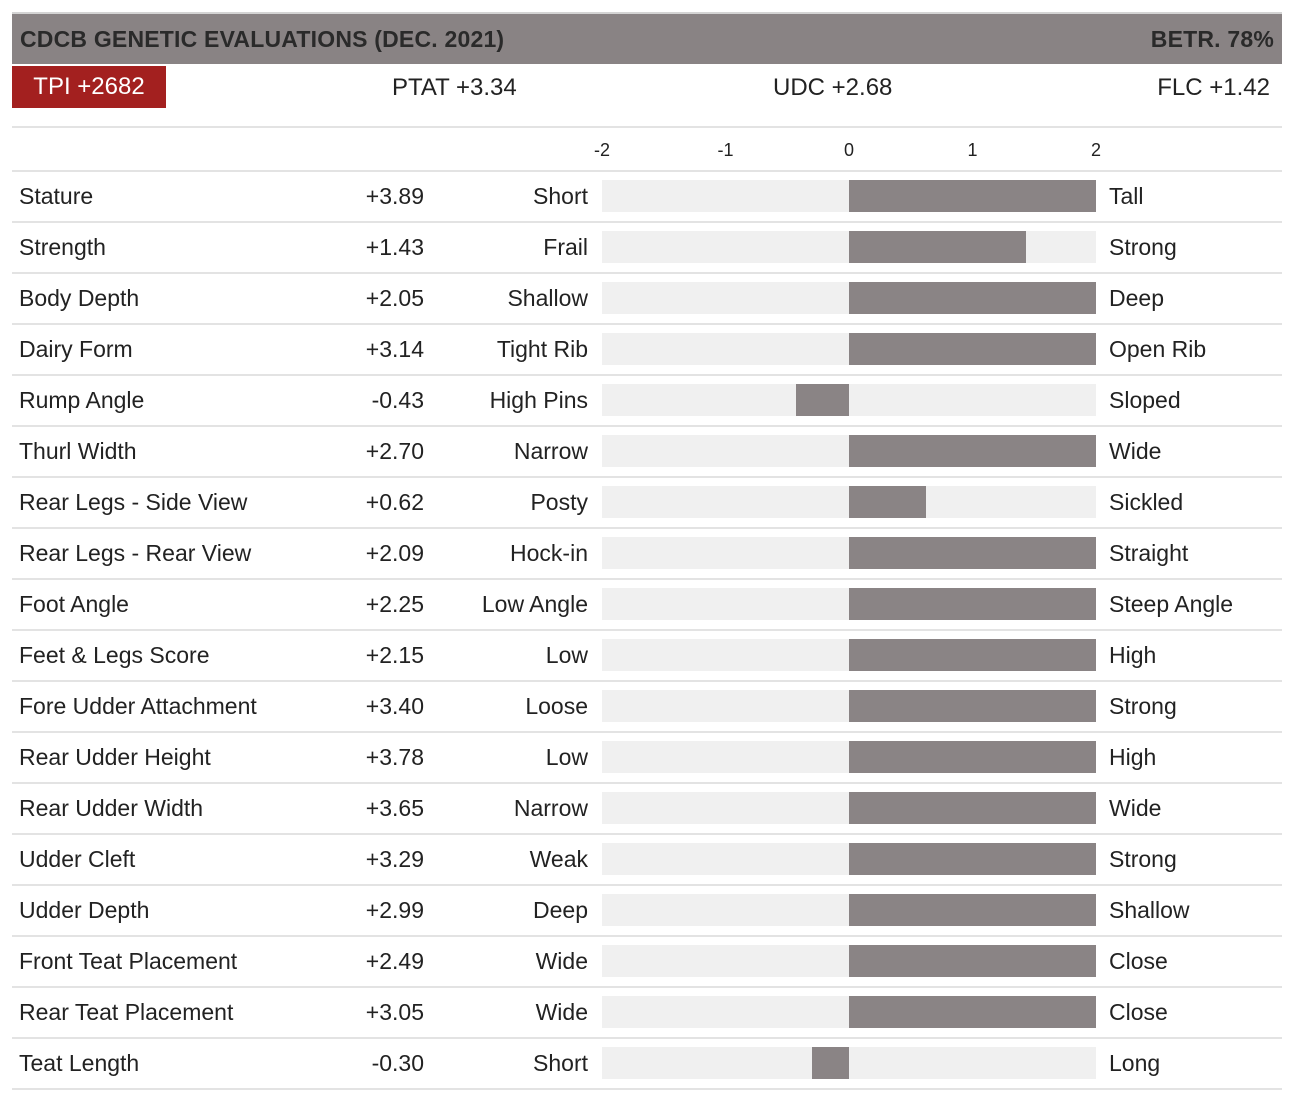 The image size is (1294, 1097). Describe the element at coordinates (394, 604) in the screenshot. I see `trait-value: +2.25` at that location.